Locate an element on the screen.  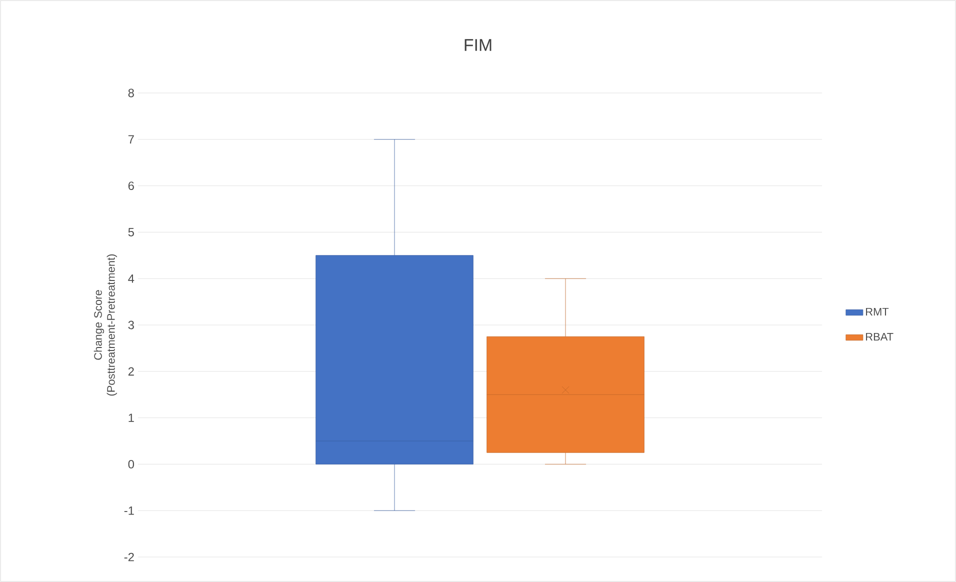
y-tick-label: 8 is located at coordinates (131, 93).